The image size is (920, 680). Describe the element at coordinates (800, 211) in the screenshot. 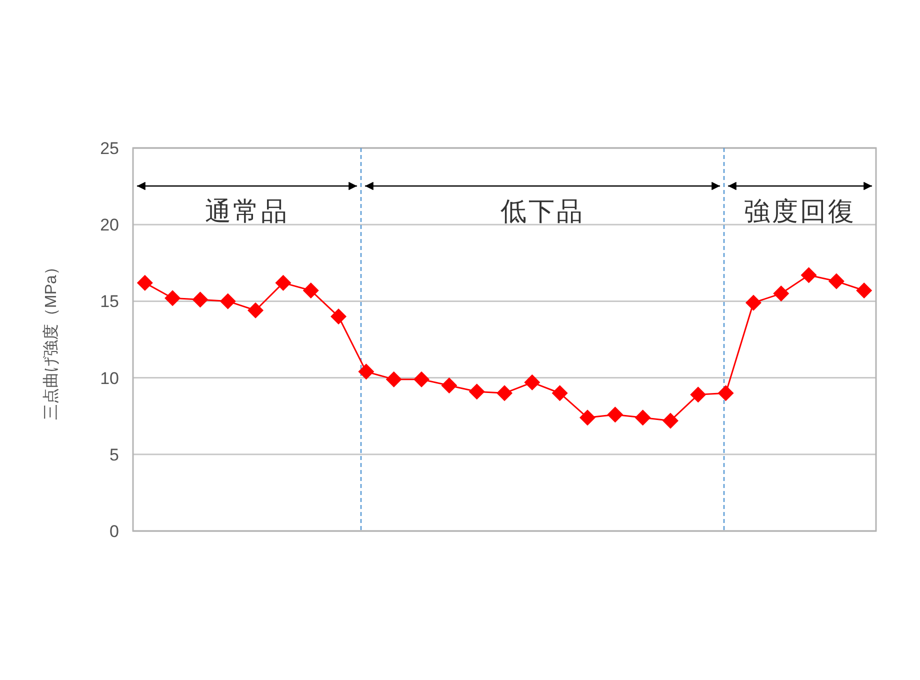

I see `annotation: 強度回復` at that location.